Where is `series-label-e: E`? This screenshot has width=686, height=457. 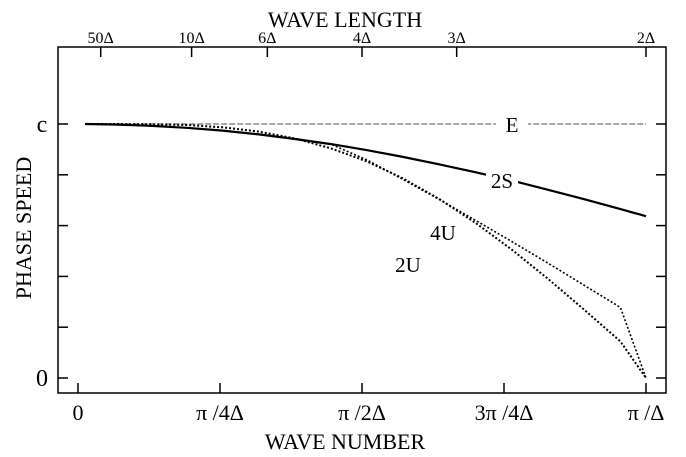
series-label-e: E is located at coordinates (512, 125).